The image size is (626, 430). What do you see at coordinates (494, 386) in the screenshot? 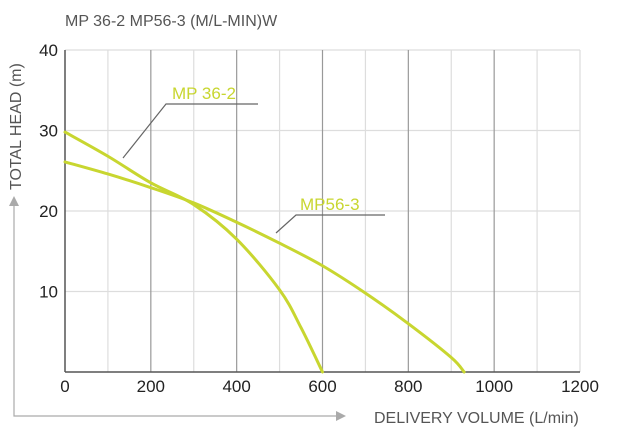
I see `x-tick-label: 1000` at bounding box center [494, 386].